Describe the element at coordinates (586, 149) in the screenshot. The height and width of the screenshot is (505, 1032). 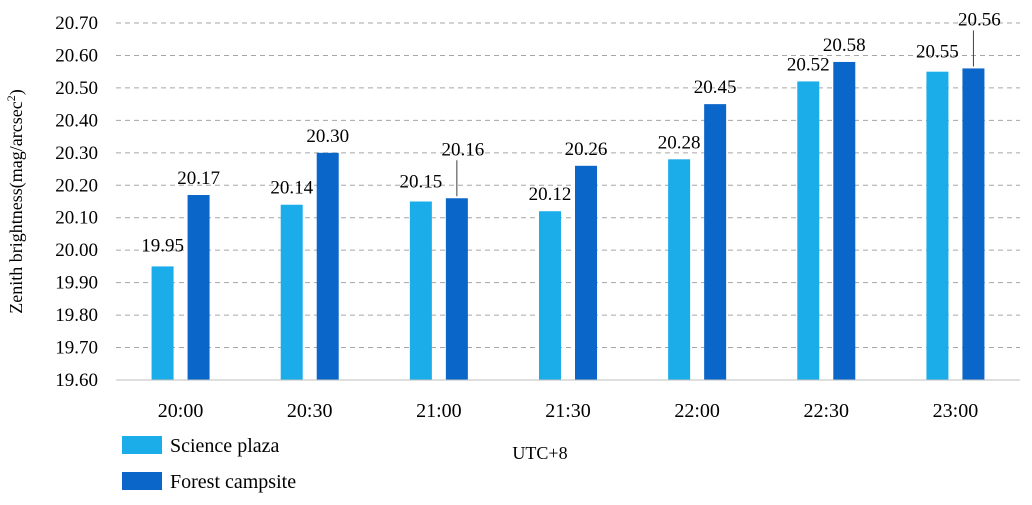
I see `data-label-forest-campsite: 20.26` at that location.